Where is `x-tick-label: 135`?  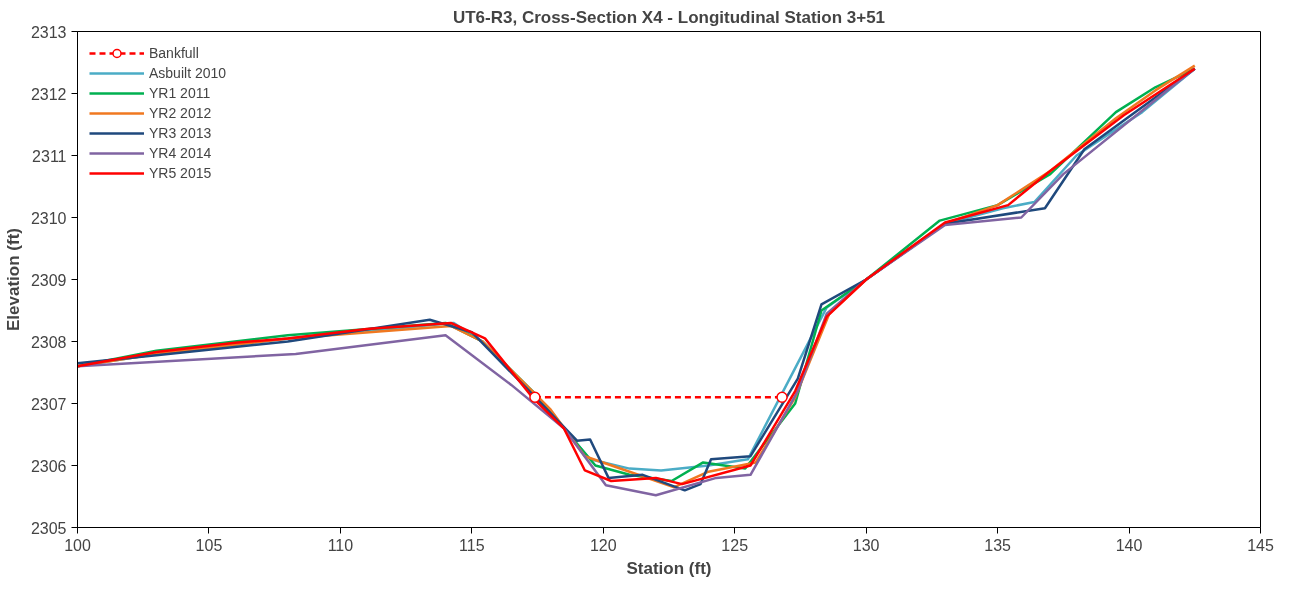
x-tick-label: 135 is located at coordinates (998, 545).